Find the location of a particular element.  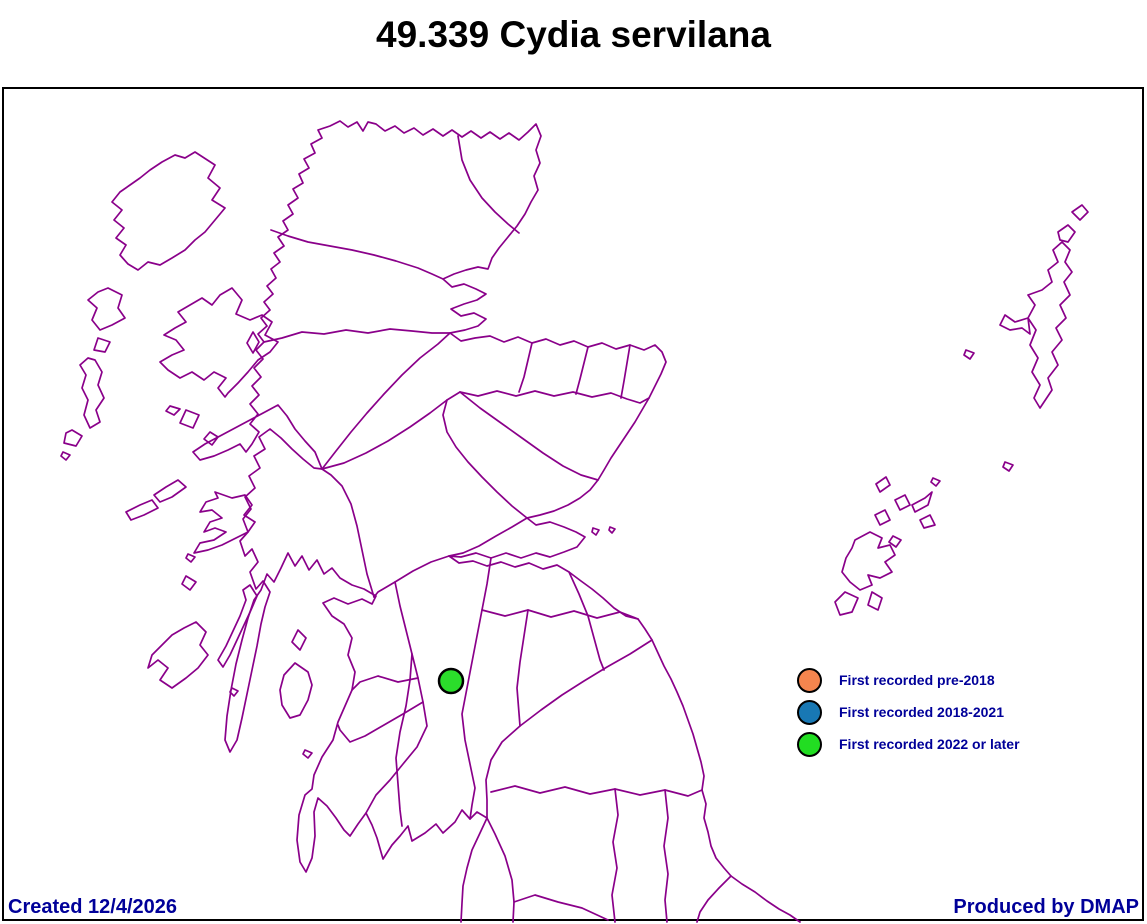

legend-row-2022-later: First recorded 2022 or later is located at coordinates (908, 744).